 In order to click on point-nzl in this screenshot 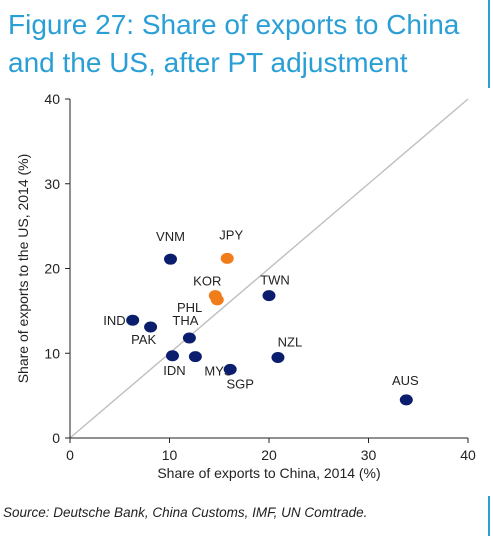, I will do `click(278, 357)`.